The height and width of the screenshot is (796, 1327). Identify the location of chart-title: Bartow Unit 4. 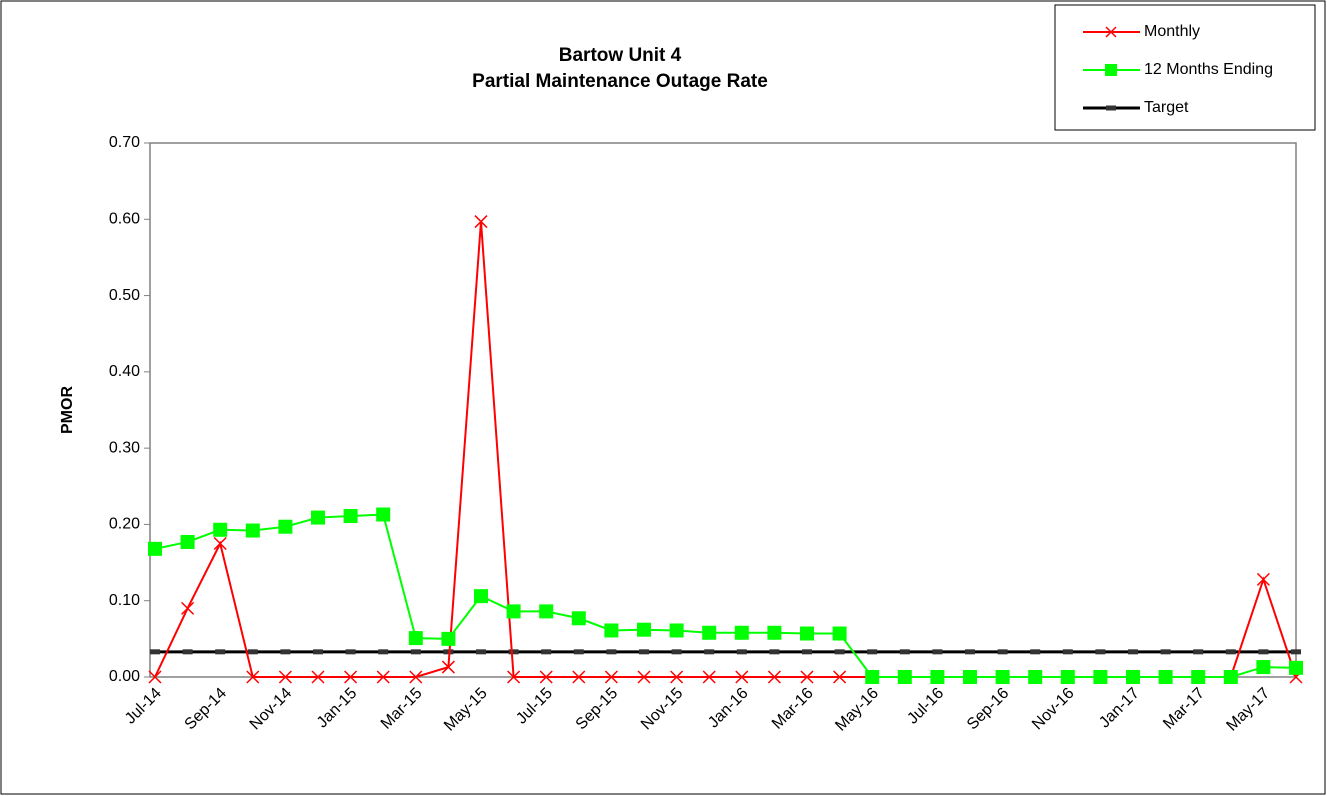
(620, 55).